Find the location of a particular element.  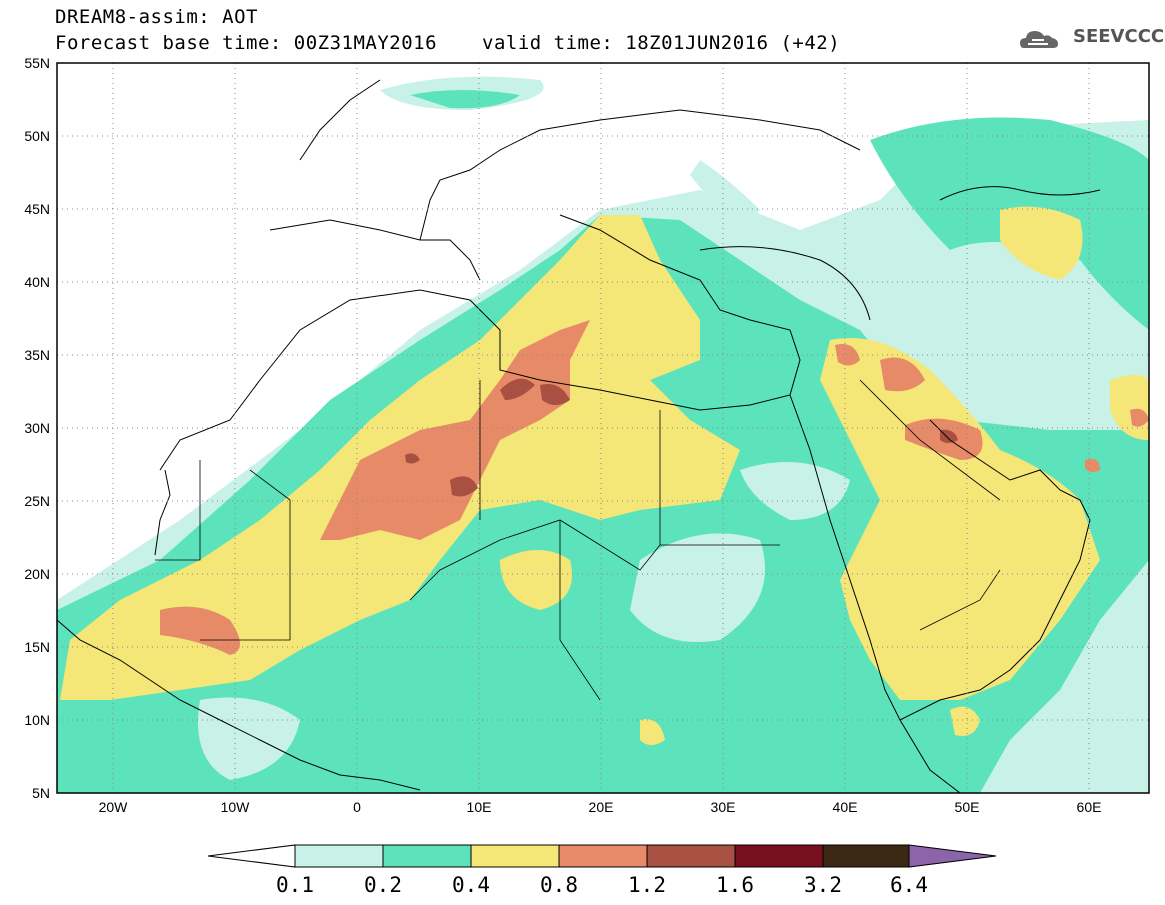

lat-label: 30N is located at coordinates (37, 428).